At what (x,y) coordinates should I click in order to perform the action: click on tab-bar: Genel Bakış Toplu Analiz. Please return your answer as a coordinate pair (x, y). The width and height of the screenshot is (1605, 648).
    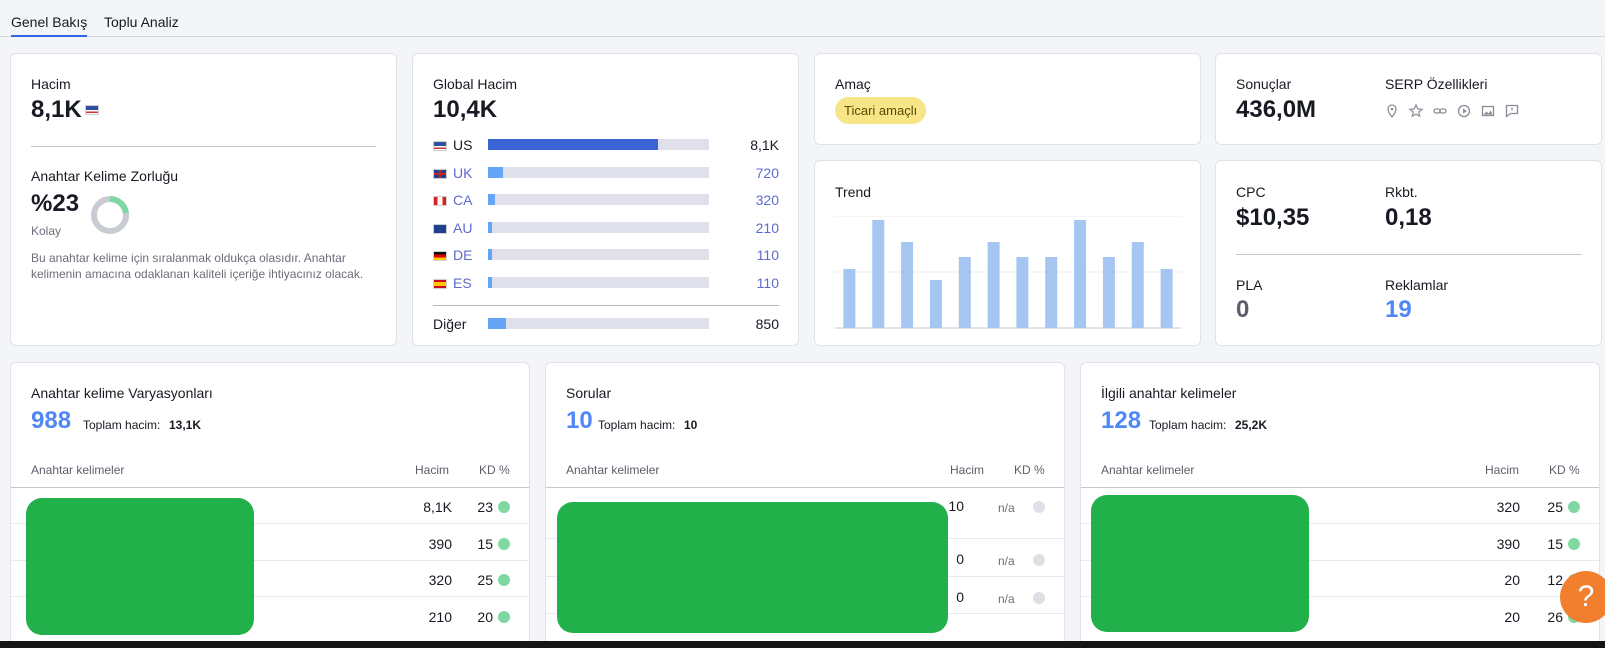
    Looking at the image, I should click on (802, 18).